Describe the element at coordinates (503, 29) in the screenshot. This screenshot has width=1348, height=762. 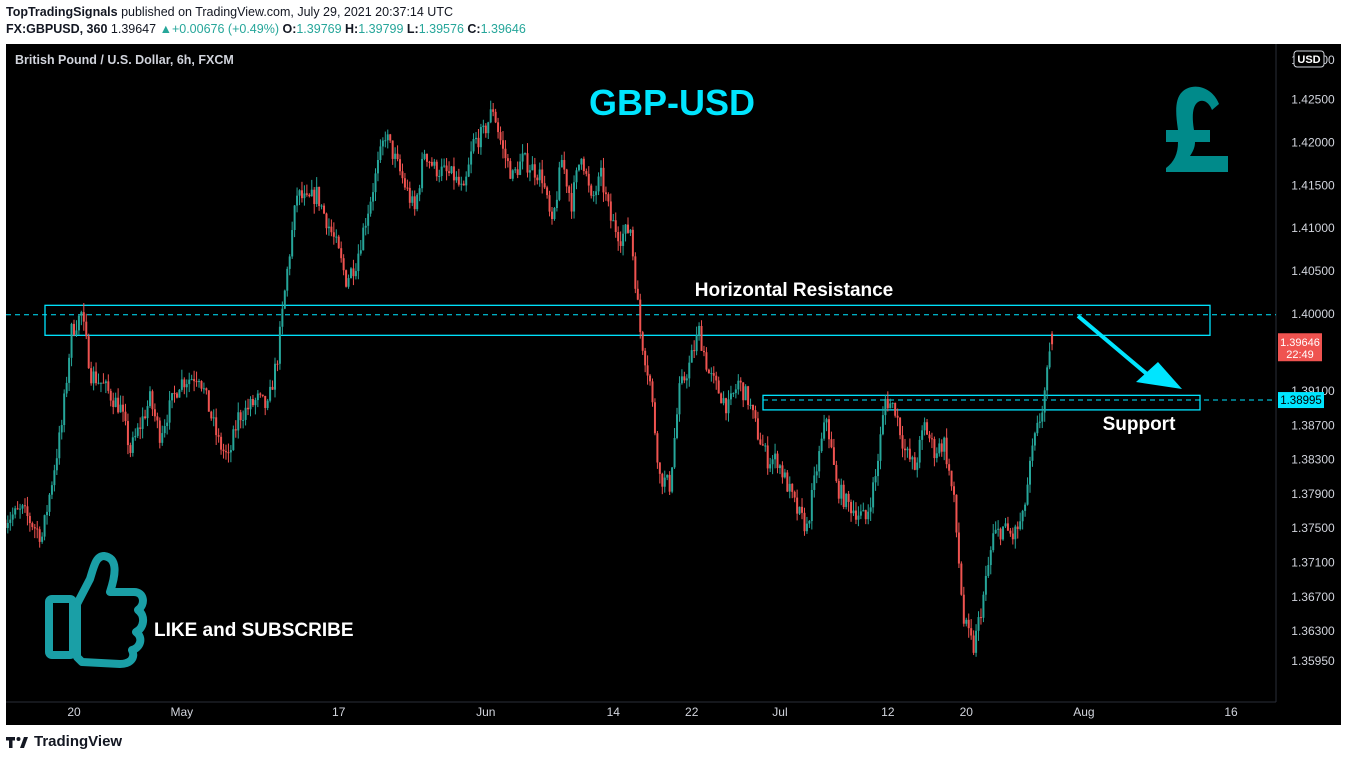
I see `close-value: 1.39646` at that location.